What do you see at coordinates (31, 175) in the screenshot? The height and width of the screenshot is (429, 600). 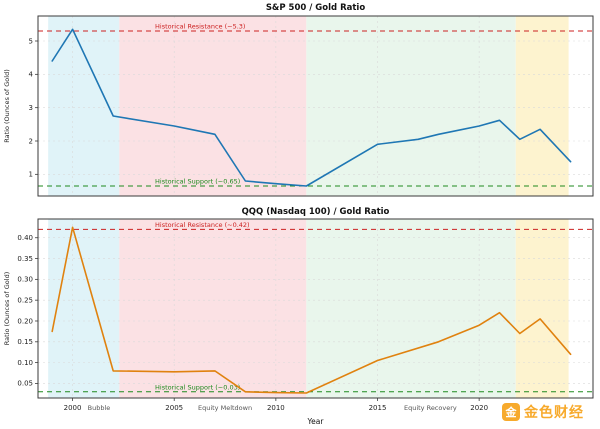 I see `y-tick-label: 1` at bounding box center [31, 175].